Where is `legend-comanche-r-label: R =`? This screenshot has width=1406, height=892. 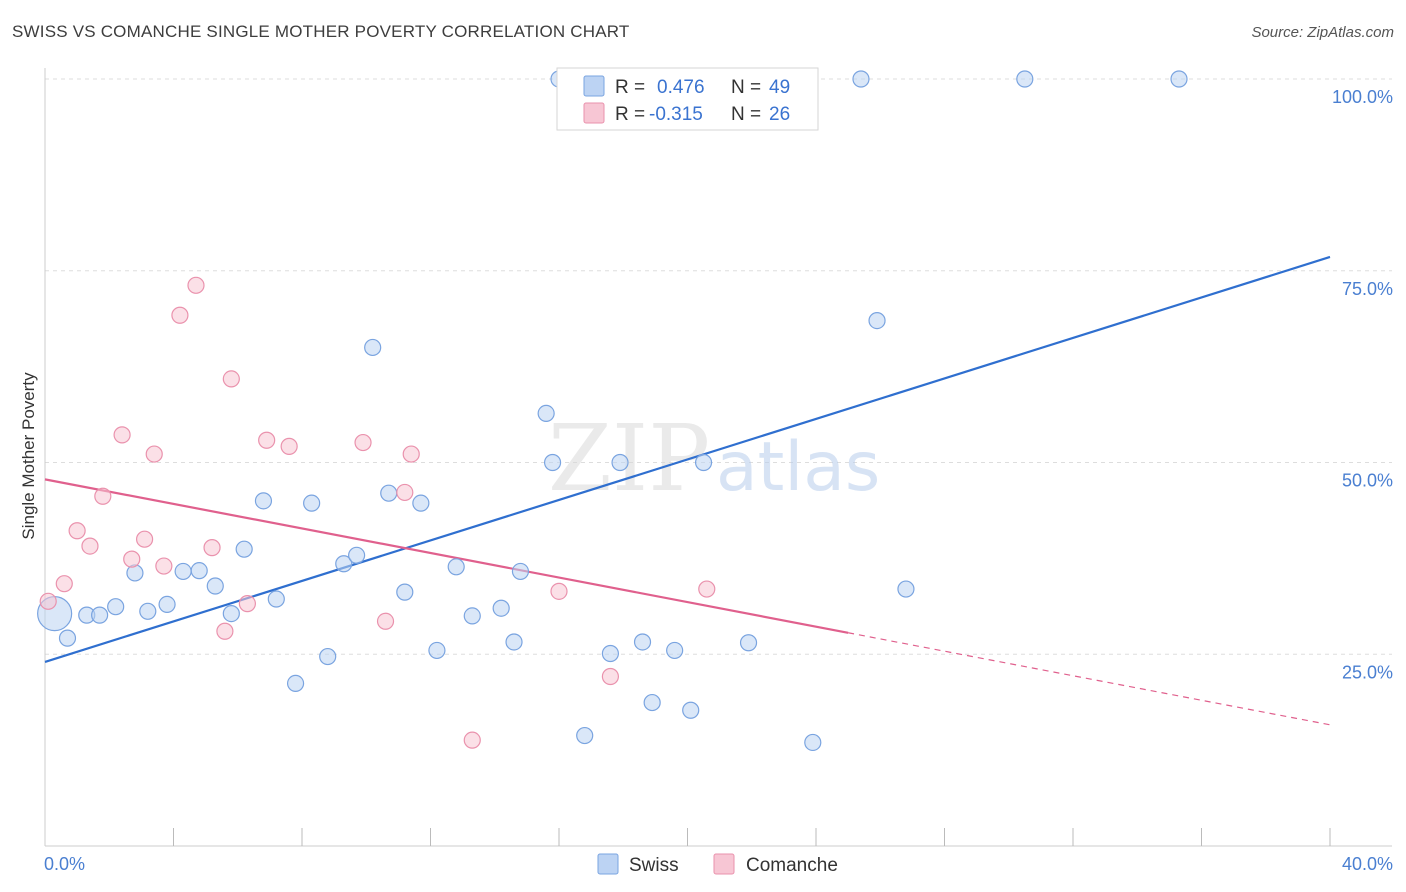
legend-comanche-r-label: R = is located at coordinates (630, 114).